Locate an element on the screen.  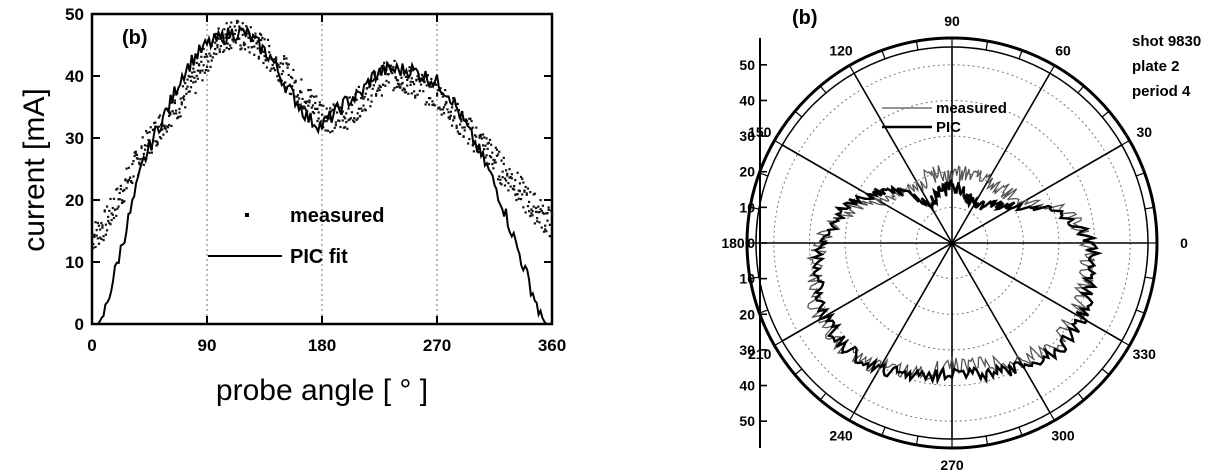
y-tick-label: 40 is located at coordinates (74, 76).